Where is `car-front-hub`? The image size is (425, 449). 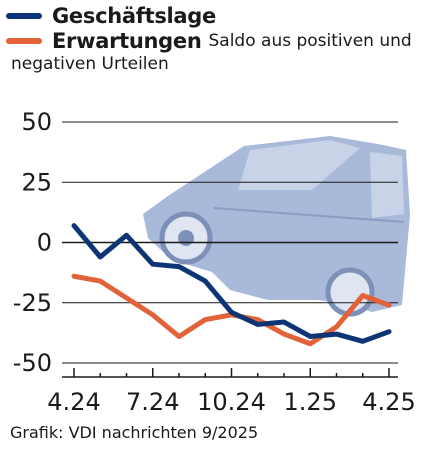
car-front-hub is located at coordinates (186, 238).